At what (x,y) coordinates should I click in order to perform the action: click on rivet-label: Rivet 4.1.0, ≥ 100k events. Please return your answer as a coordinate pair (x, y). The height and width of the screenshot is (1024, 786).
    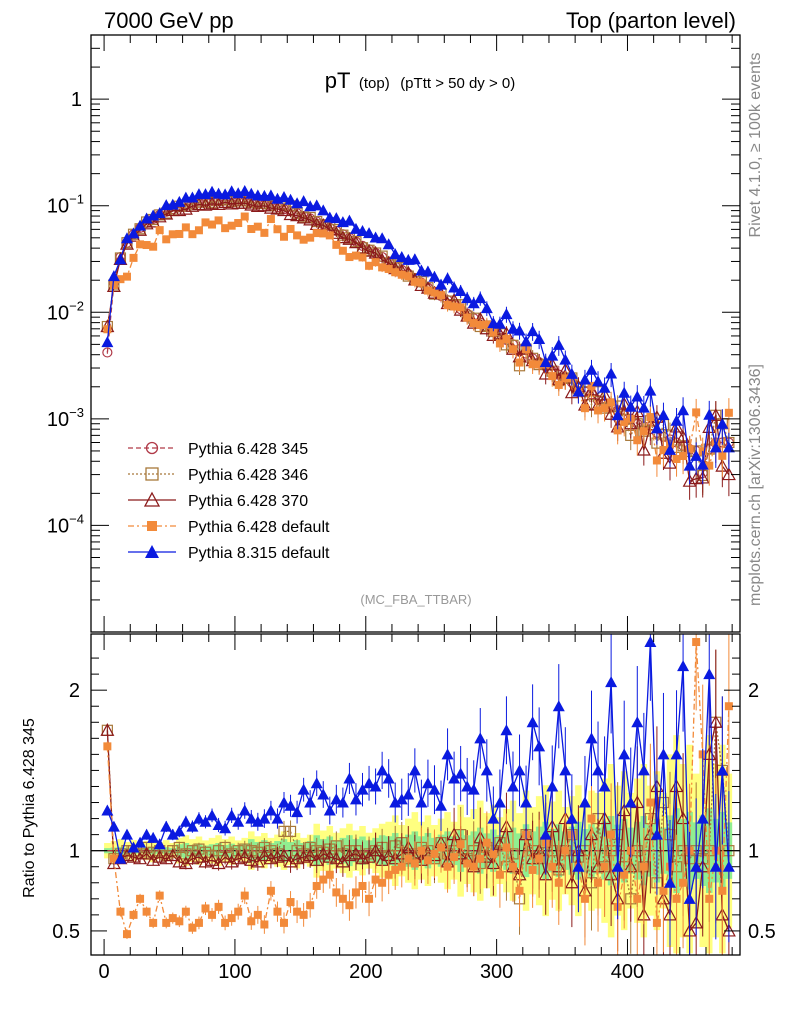
    Looking at the image, I should click on (755, 145).